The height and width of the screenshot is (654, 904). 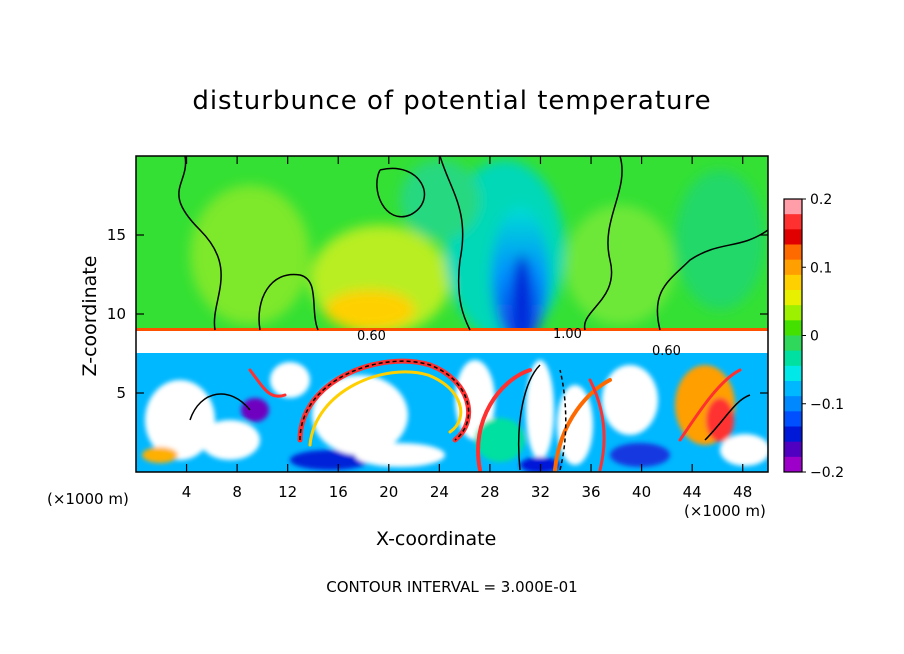 I want to click on y-tick-labels: 5 10 15, so click(x=116, y=314).